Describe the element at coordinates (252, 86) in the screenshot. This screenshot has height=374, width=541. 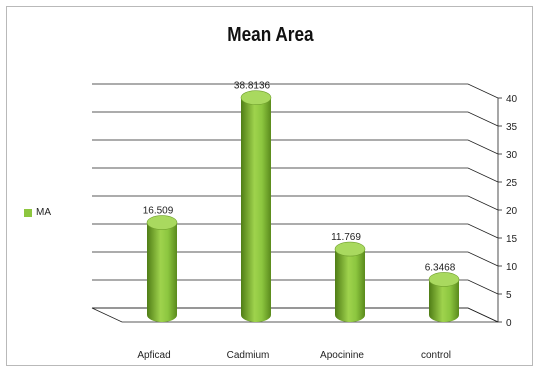
I see `data-label: 38.8136` at that location.